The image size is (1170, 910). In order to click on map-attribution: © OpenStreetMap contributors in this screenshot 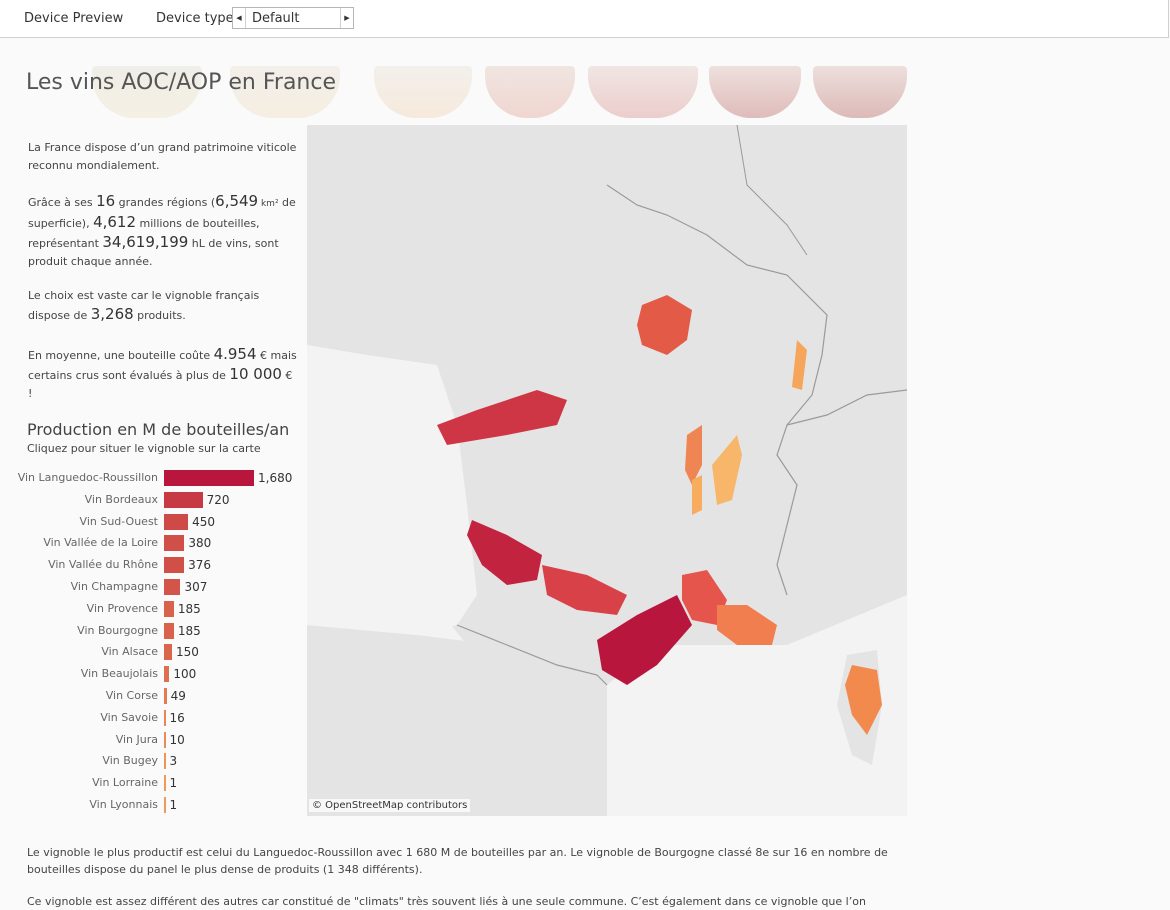, I will do `click(390, 805)`.